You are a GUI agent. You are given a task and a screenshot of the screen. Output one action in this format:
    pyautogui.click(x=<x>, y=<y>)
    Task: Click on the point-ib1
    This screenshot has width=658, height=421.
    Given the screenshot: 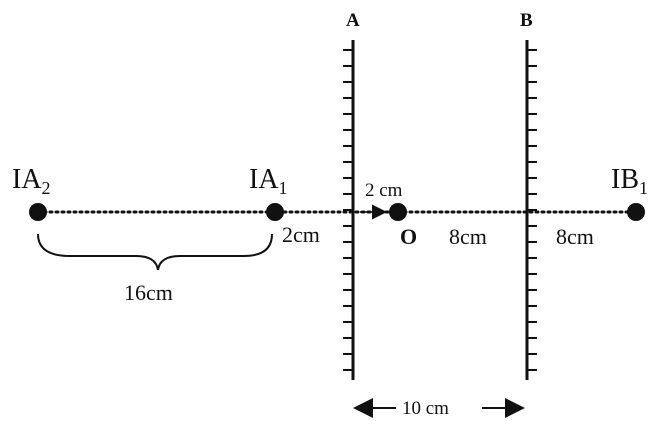 What is the action you would take?
    pyautogui.click(x=636, y=212)
    